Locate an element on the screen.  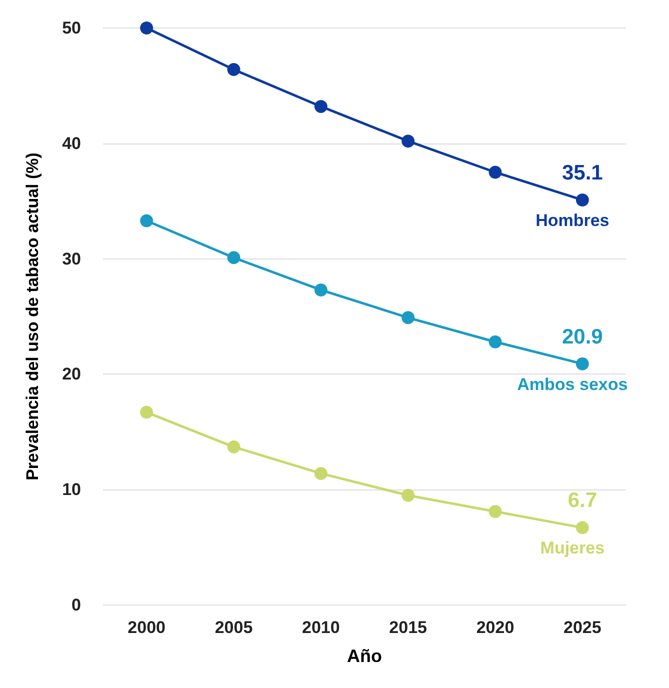
y-tick-label: 10 is located at coordinates (71, 490).